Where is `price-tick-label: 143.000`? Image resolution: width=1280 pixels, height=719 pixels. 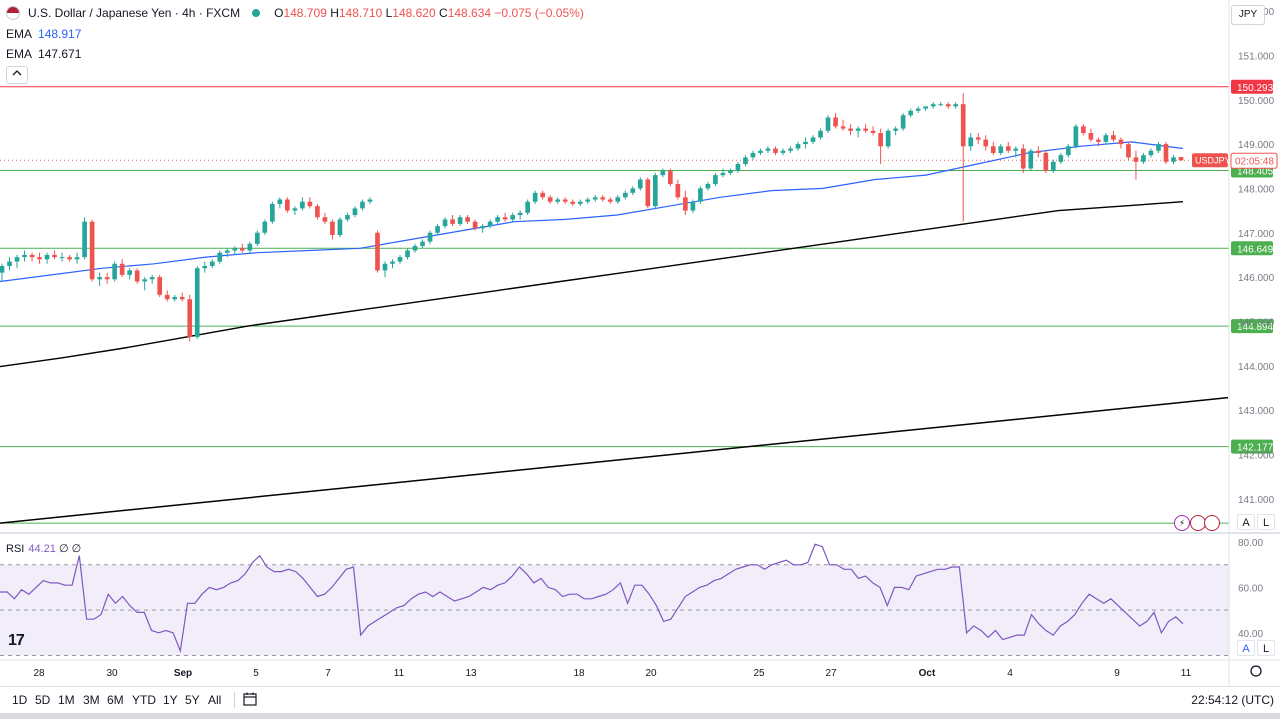 price-tick-label: 143.000 is located at coordinates (1256, 411).